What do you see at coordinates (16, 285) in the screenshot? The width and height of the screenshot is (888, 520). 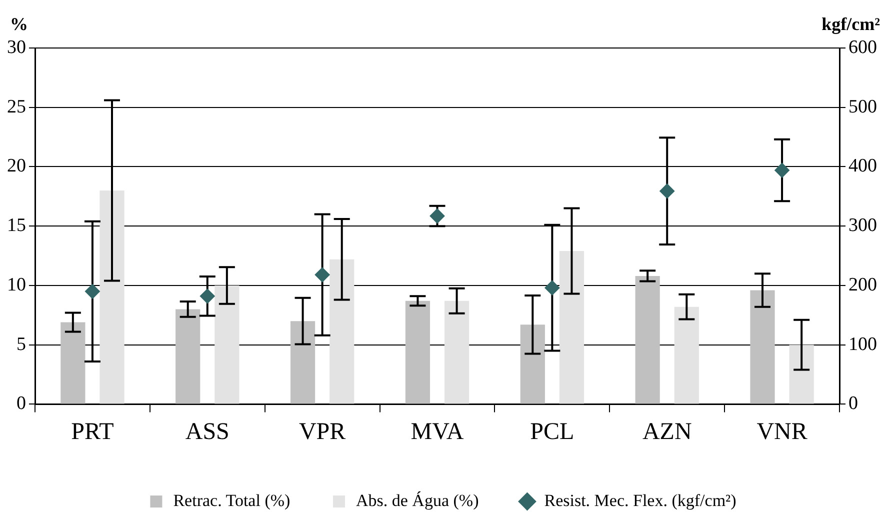 I see `y-tick-label: 10` at bounding box center [16, 285].